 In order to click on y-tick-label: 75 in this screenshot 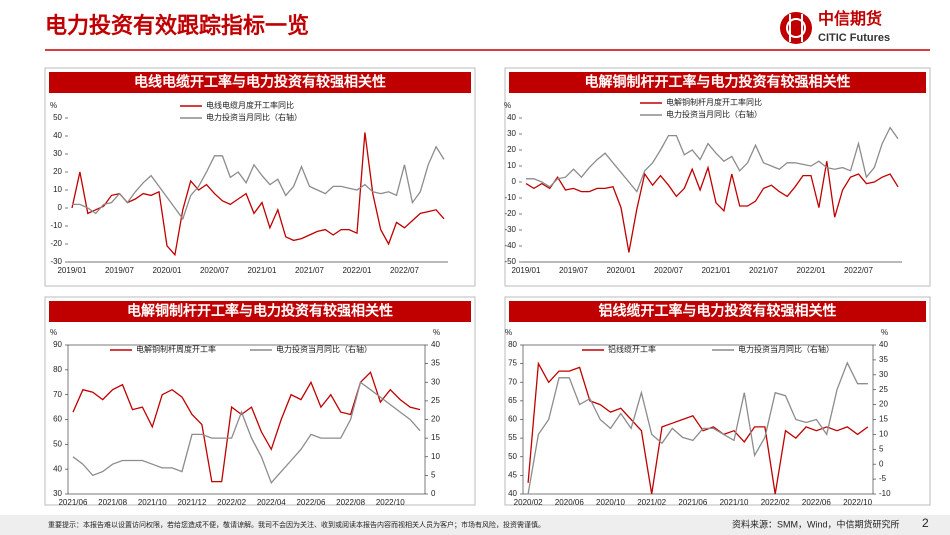, I will do `click(512, 363)`.